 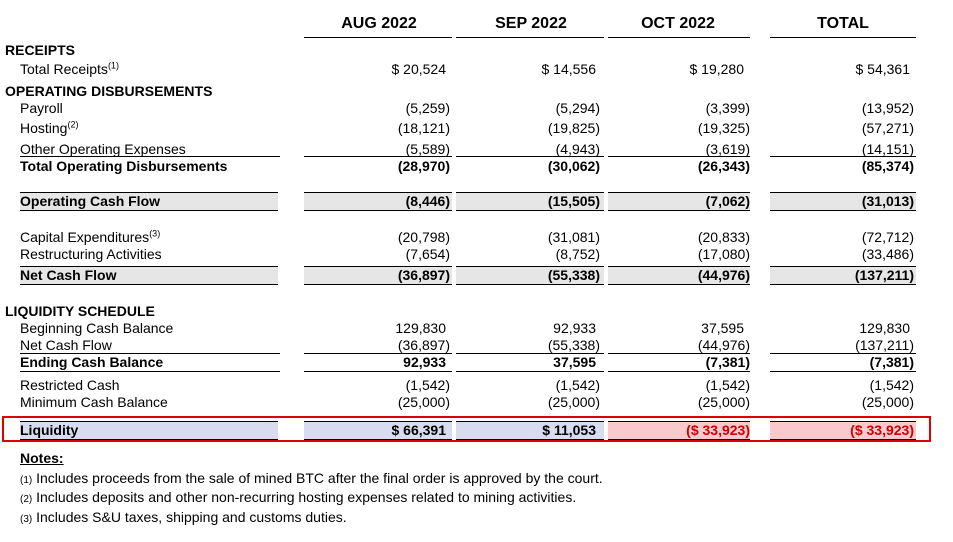 What do you see at coordinates (427, 385) in the screenshot?
I see `cell-restricted-cash-aug: (1,542)` at bounding box center [427, 385].